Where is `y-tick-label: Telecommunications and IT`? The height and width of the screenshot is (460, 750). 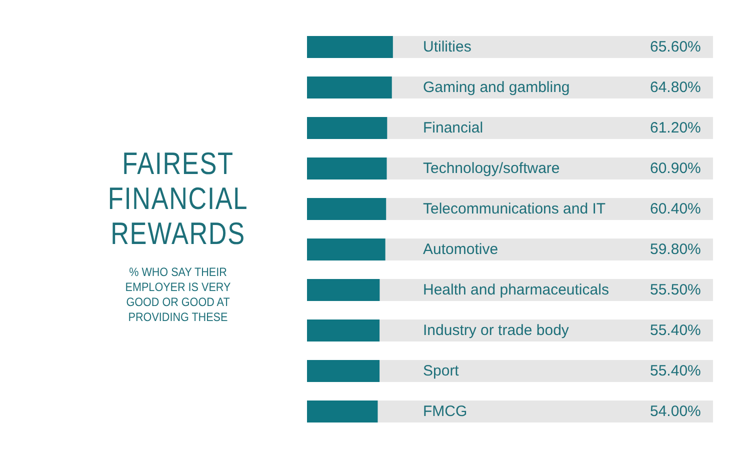 y-tick-label: Telecommunications and IT is located at coordinates (514, 209).